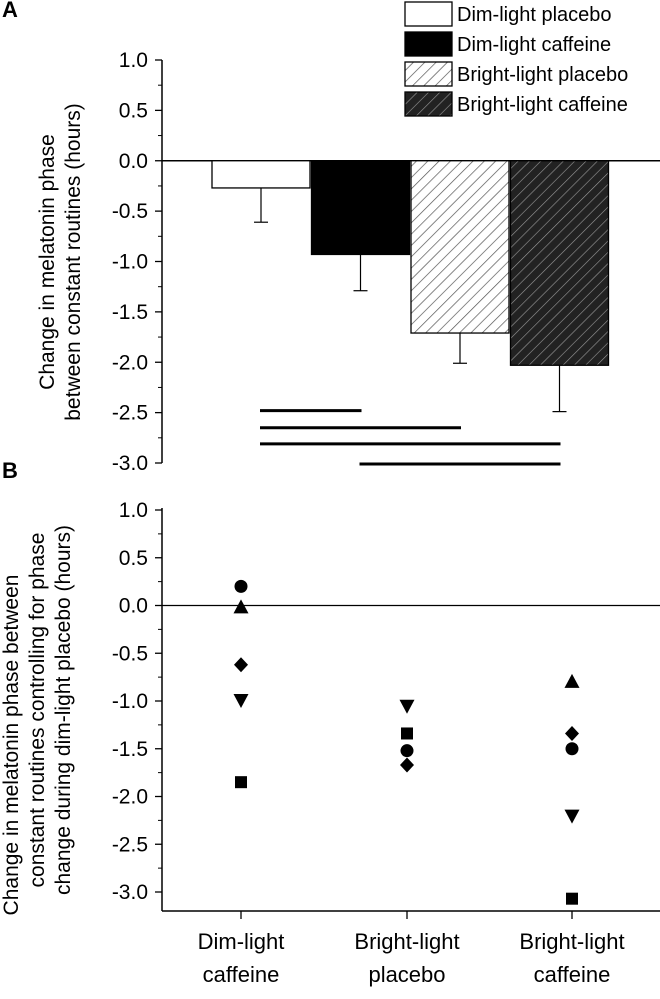 The width and height of the screenshot is (660, 999). I want to click on panel-b-letter: B, so click(10, 470).